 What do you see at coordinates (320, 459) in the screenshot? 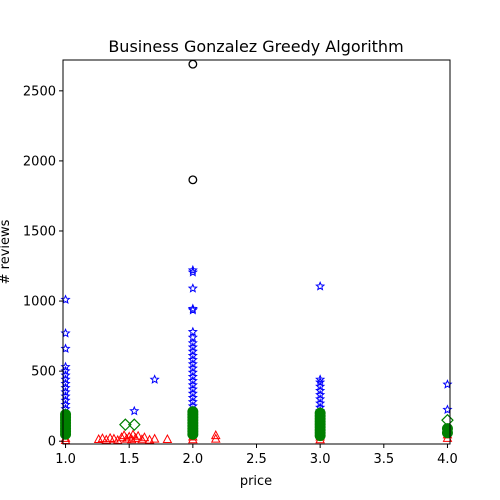
I see `x-tick-label: 3.0` at bounding box center [320, 459].